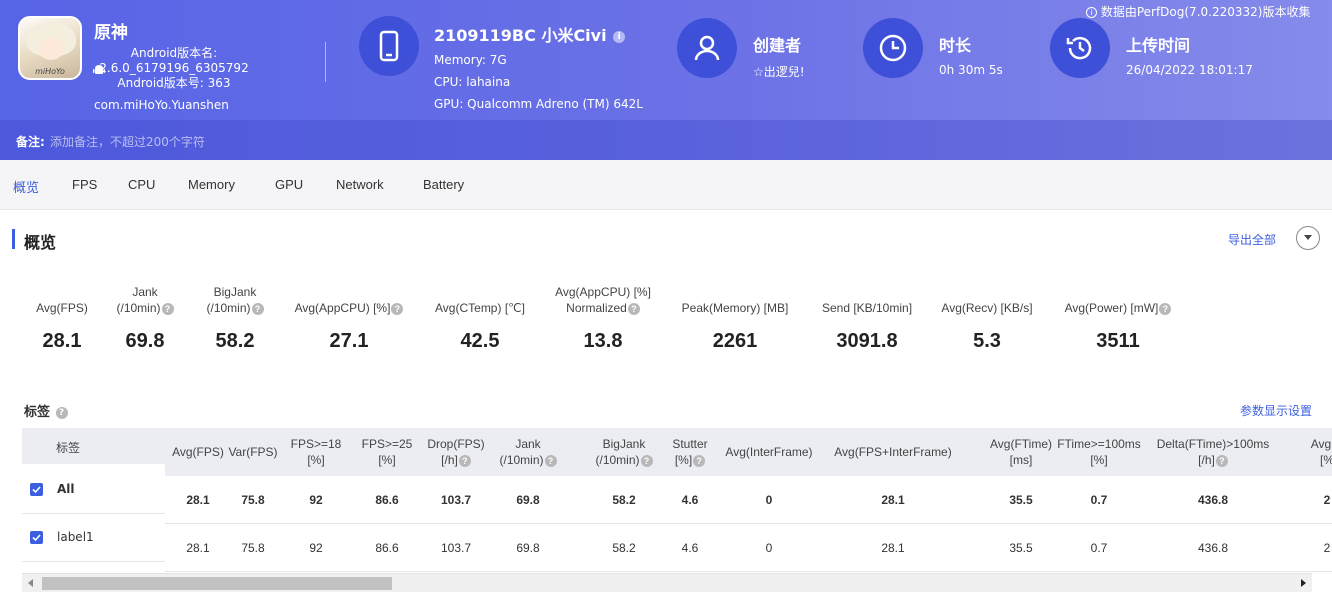 The image size is (1332, 600). What do you see at coordinates (316, 444) in the screenshot?
I see `column-header-line1: FPS>=18` at bounding box center [316, 444].